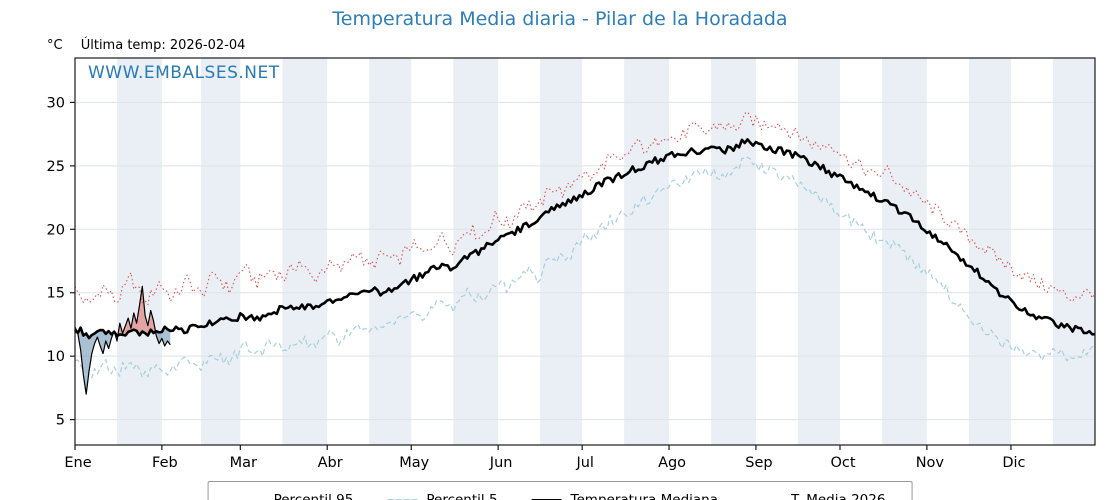 Image resolution: width=1120 pixels, height=500 pixels. What do you see at coordinates (124, 360) in the screenshot?
I see `fill-below-median` at bounding box center [124, 360].